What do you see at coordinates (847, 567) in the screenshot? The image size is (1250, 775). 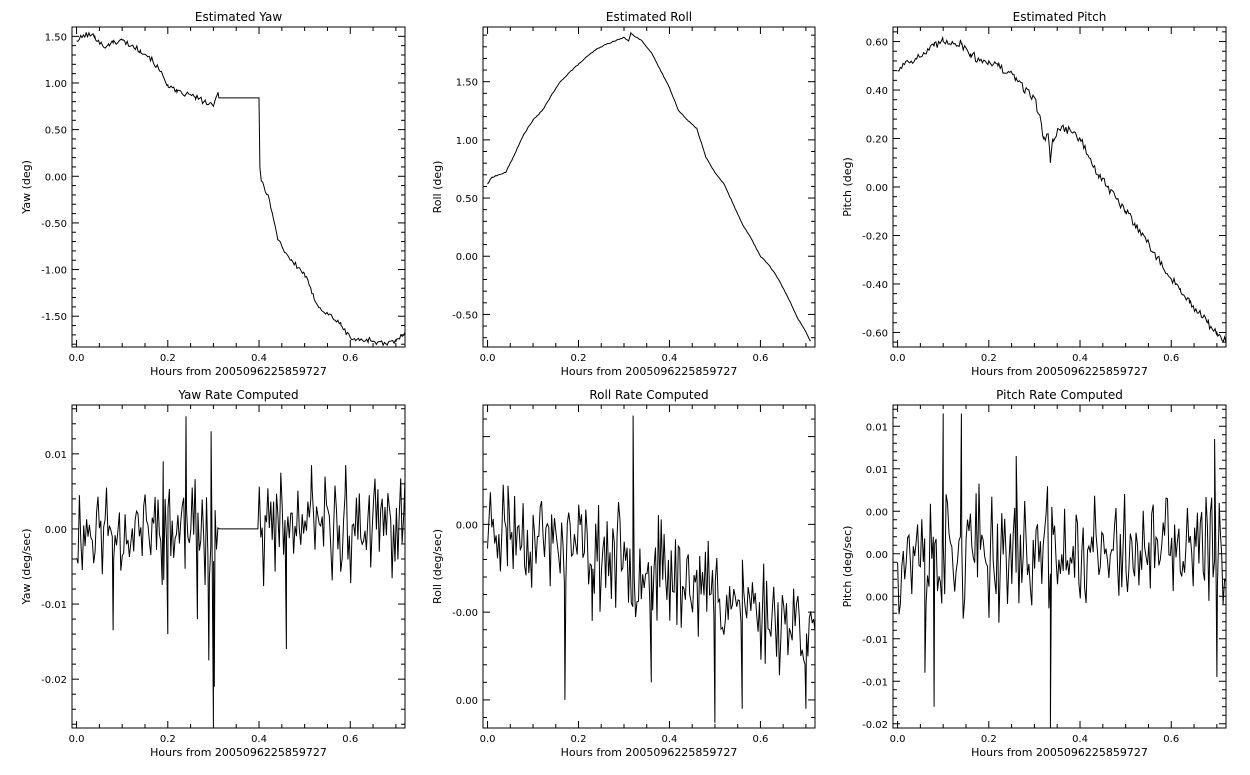 I see `y-axis-label: Pitch (deg/sec)` at bounding box center [847, 567].